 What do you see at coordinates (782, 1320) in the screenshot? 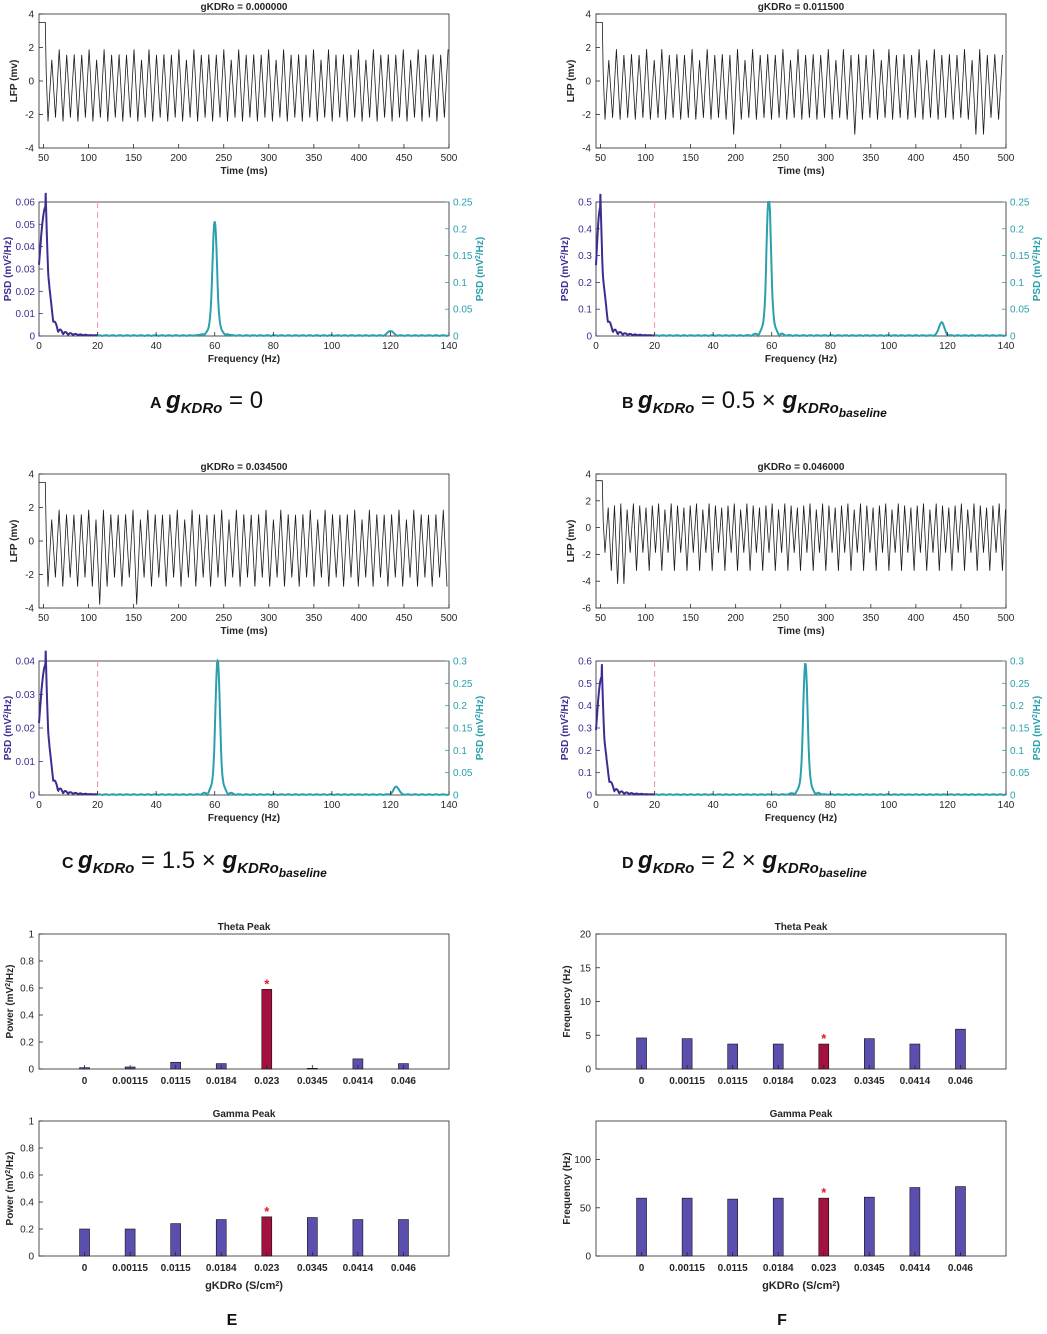
I see `panel-letter-F: F` at bounding box center [782, 1320].